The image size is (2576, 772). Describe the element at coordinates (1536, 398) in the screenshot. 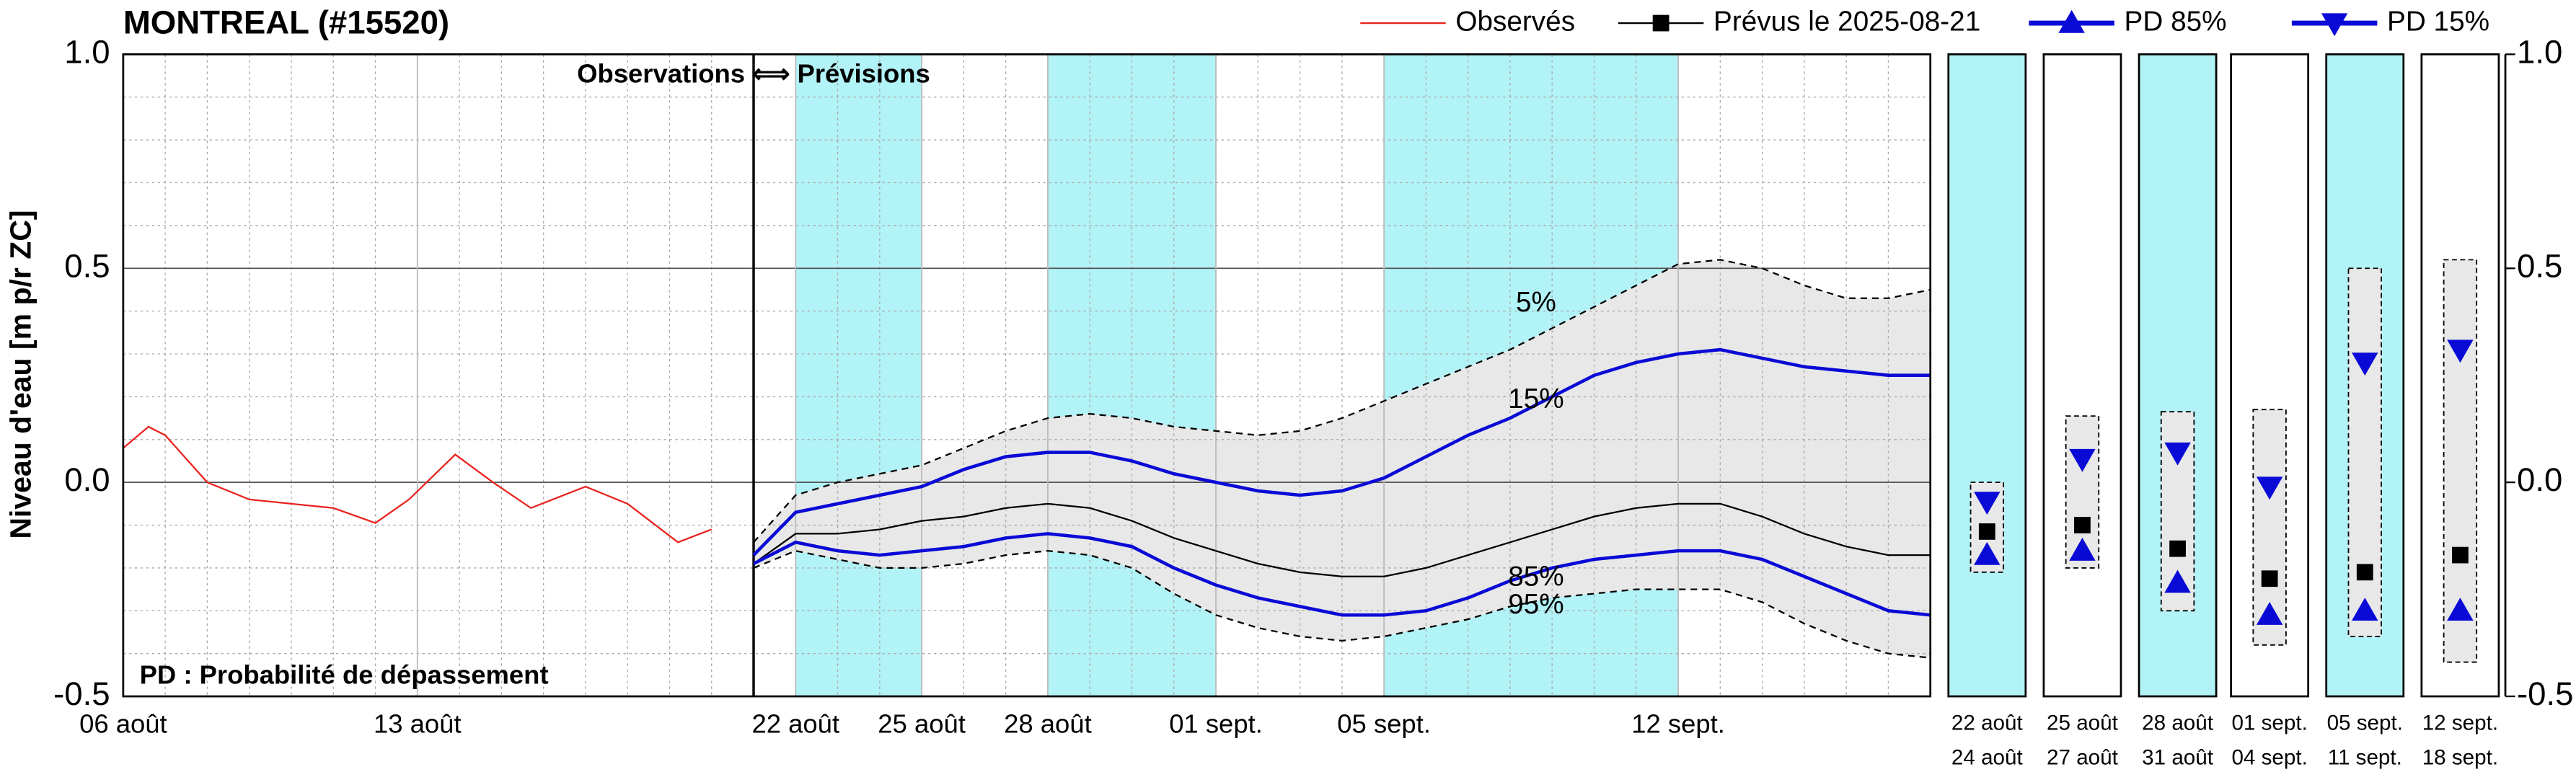

I see `curve-label: 15%` at that location.